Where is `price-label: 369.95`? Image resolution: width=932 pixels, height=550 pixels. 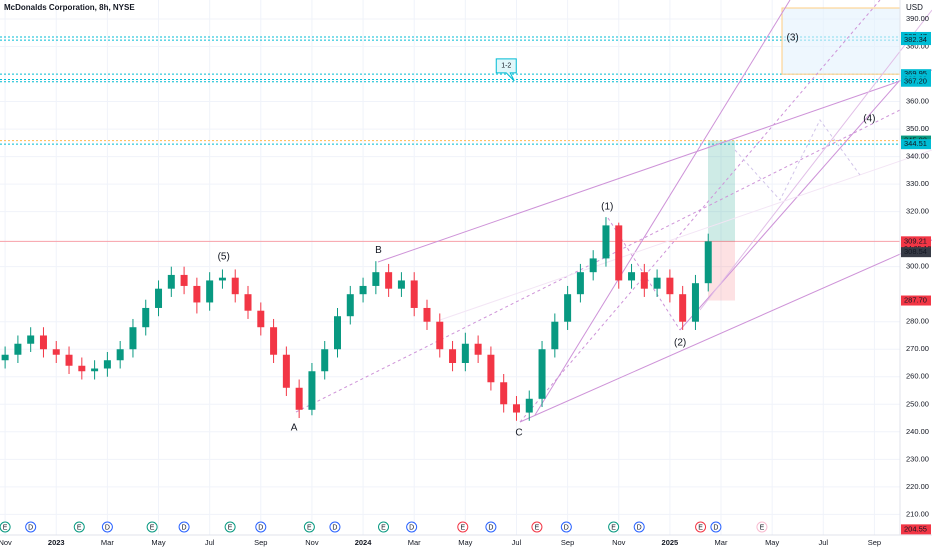 price-label: 369.95 is located at coordinates (915, 73).